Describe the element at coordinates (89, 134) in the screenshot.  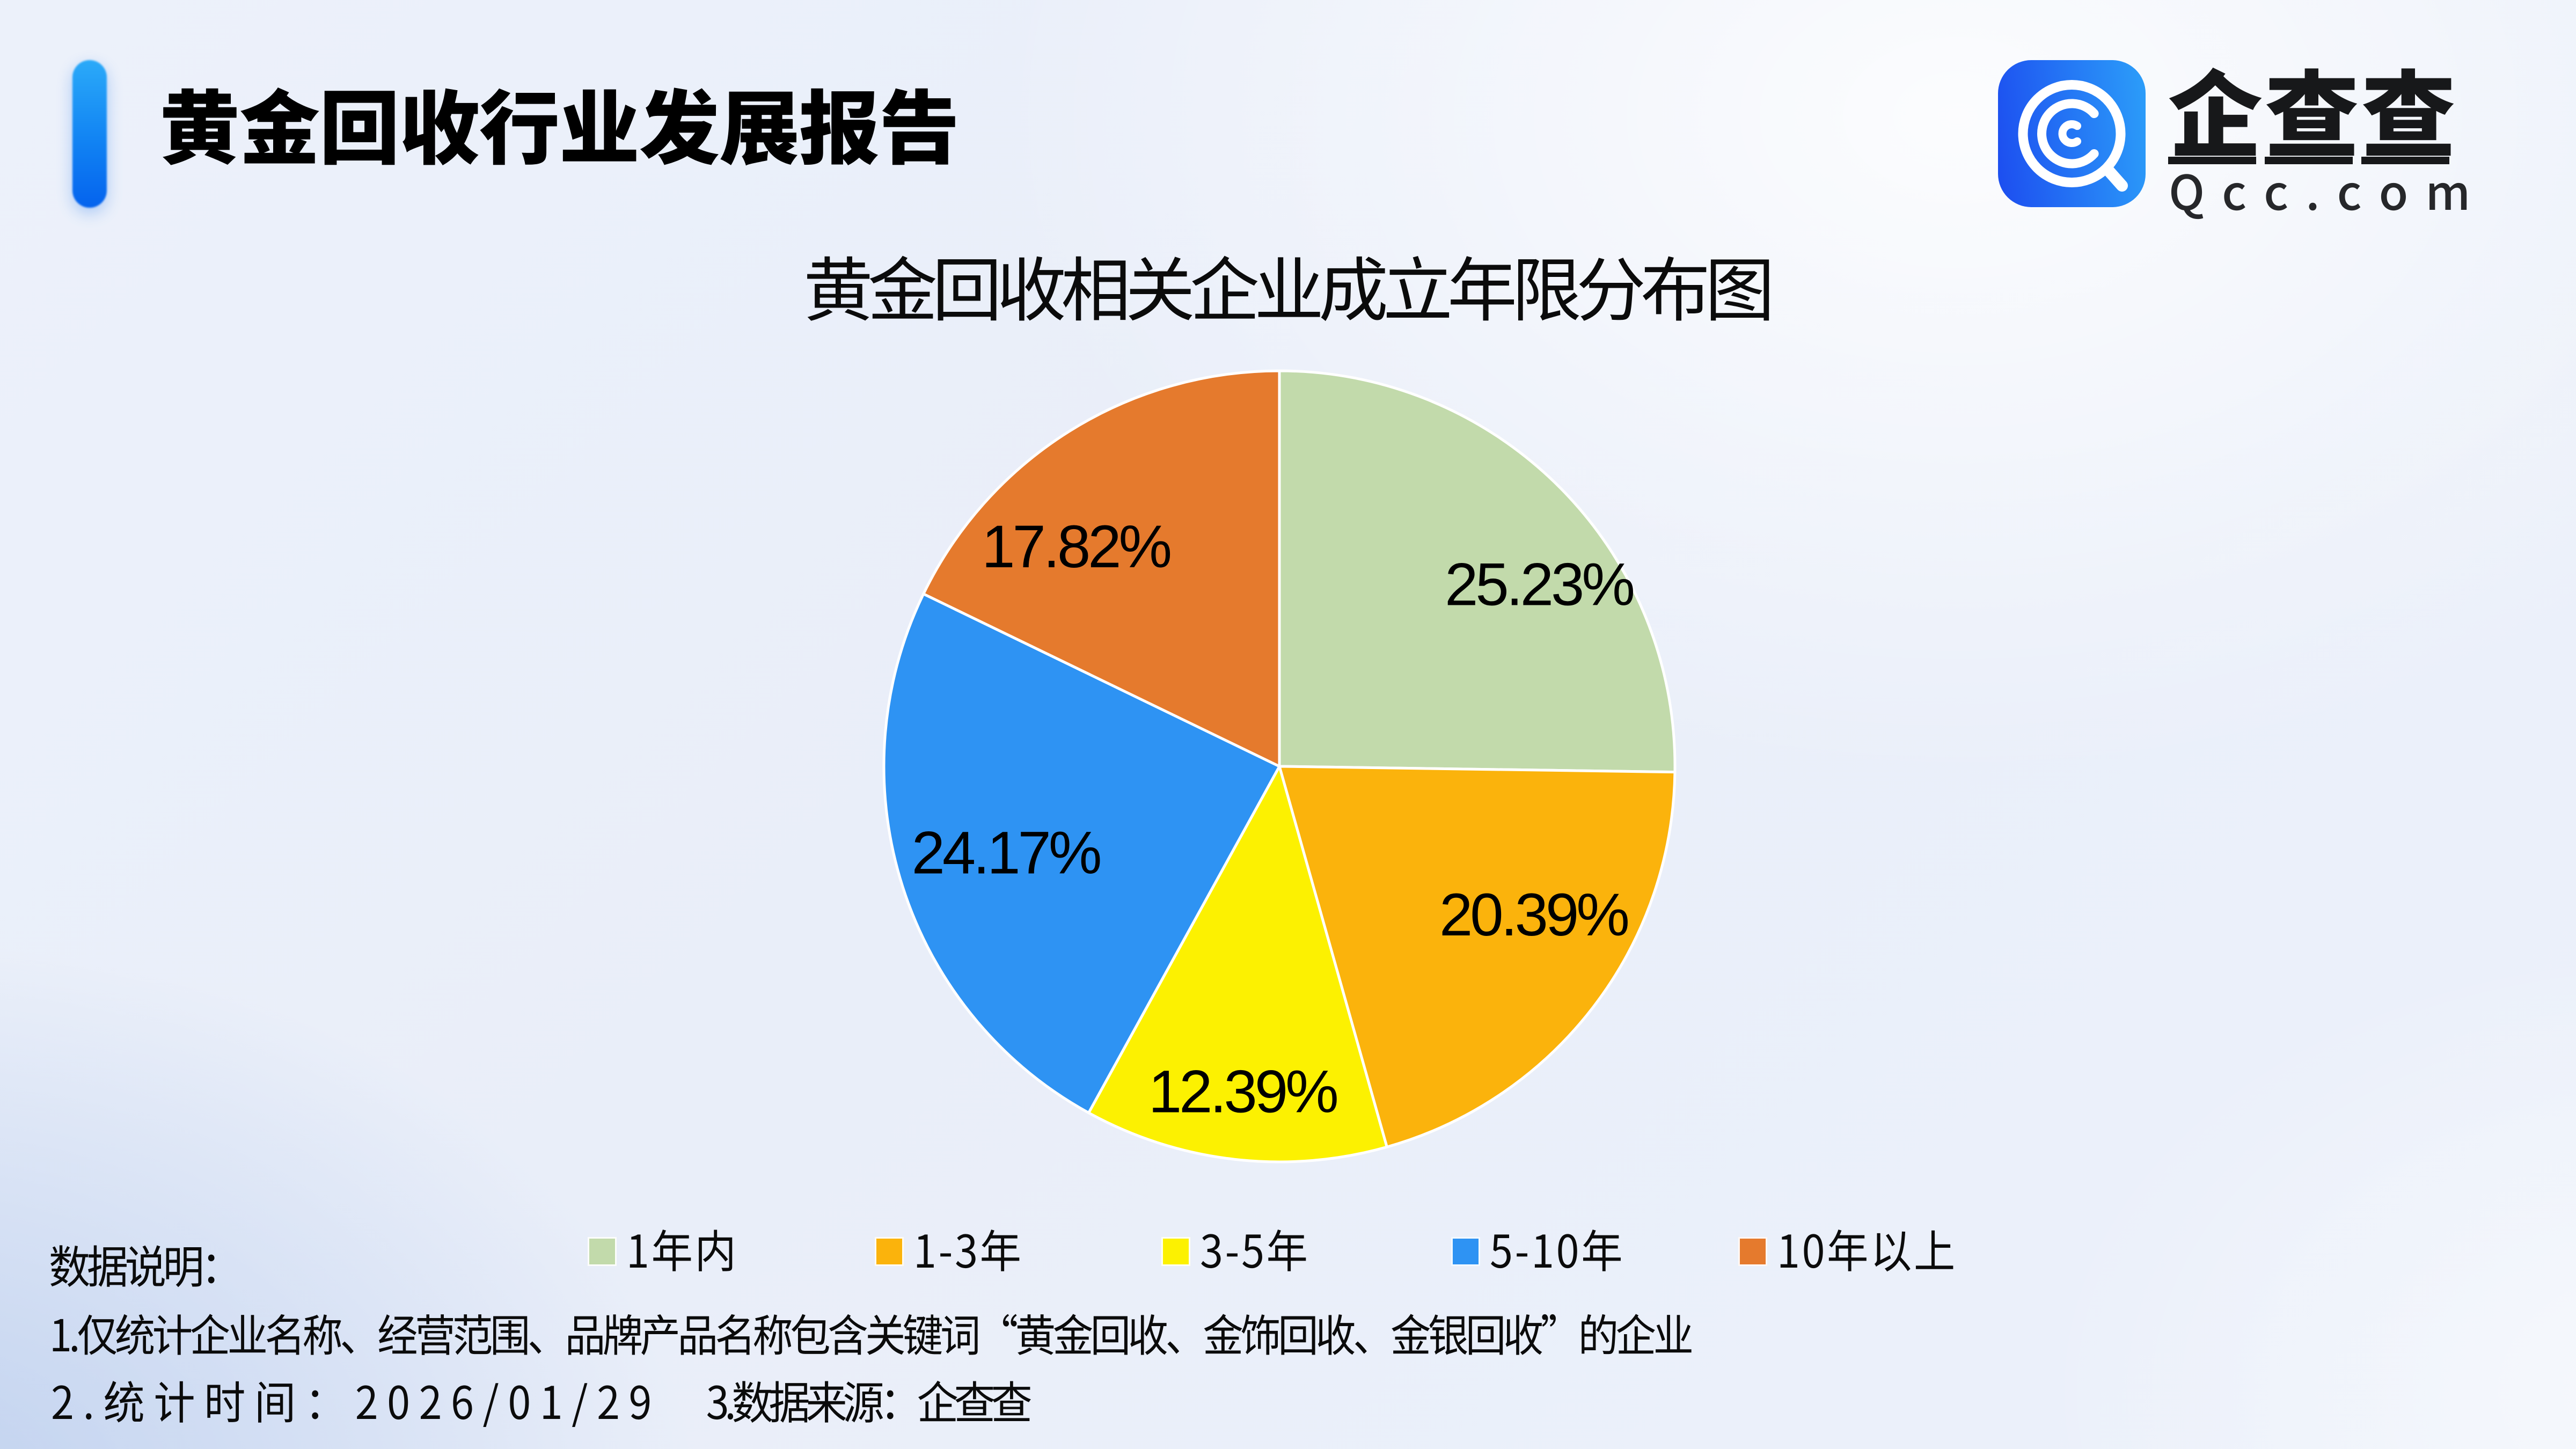
I see `title-accent-bar` at that location.